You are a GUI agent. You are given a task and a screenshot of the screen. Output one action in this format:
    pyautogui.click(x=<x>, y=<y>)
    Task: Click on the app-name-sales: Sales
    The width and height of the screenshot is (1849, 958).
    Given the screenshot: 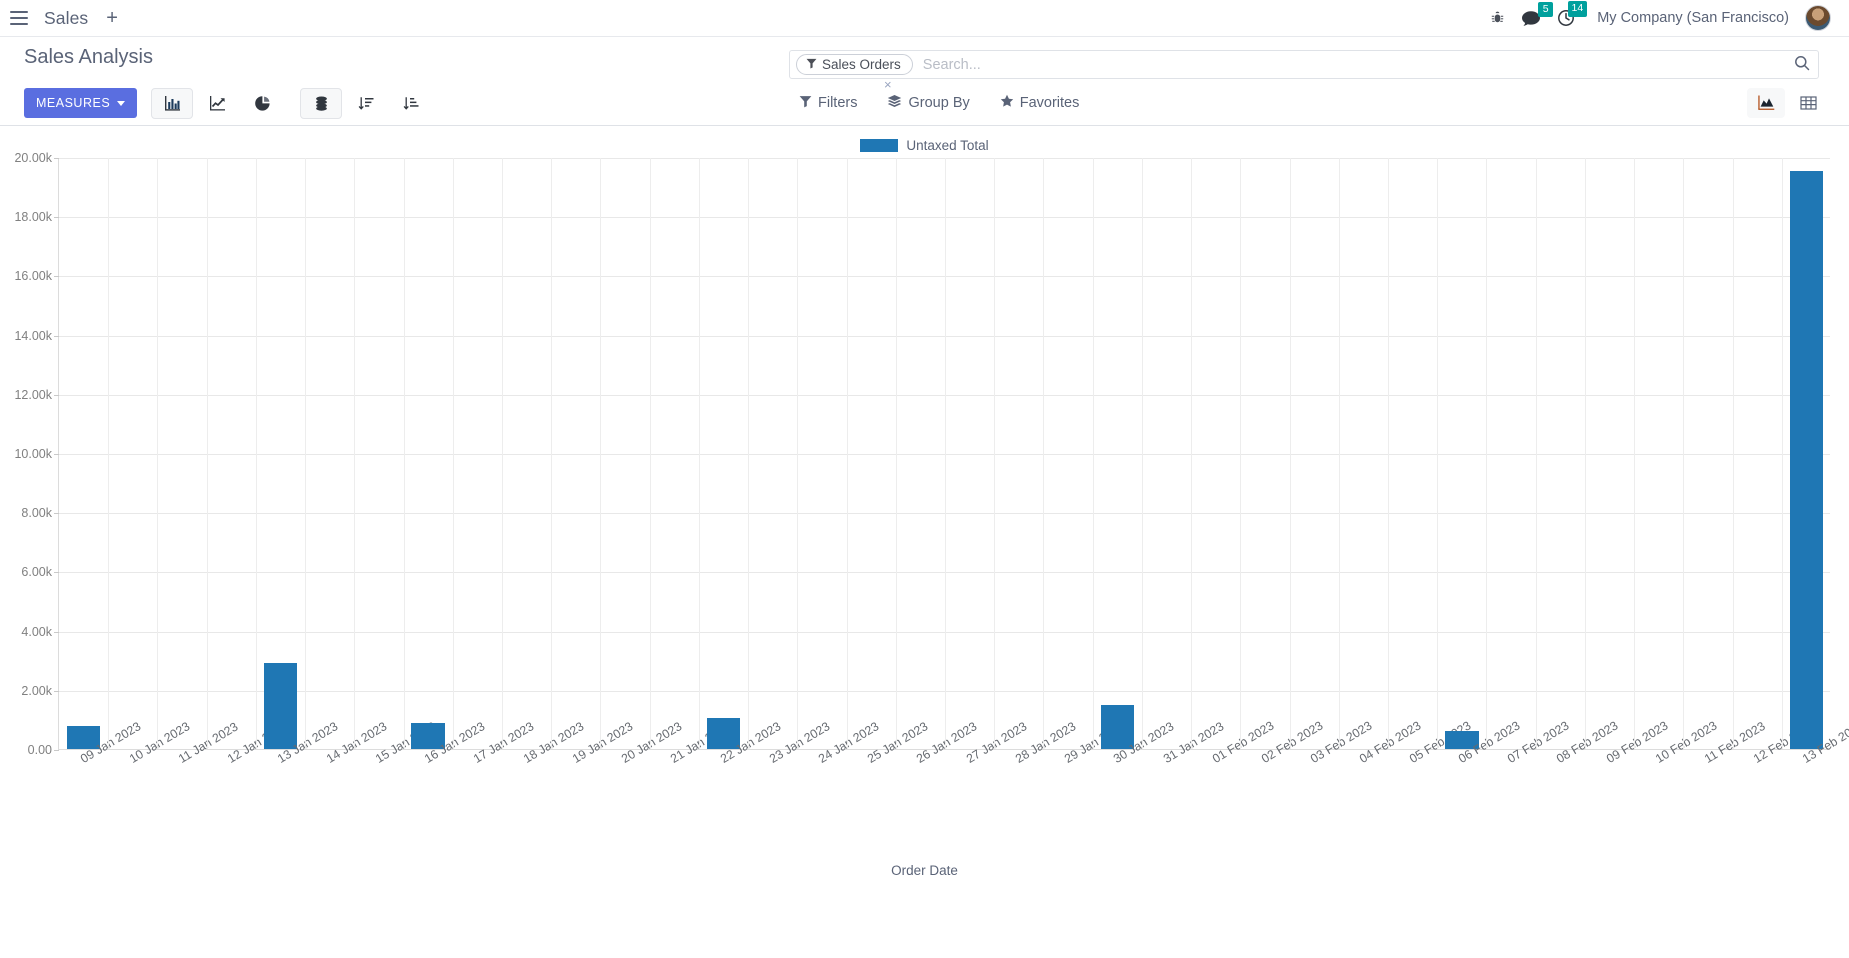 What is the action you would take?
    pyautogui.click(x=66, y=17)
    